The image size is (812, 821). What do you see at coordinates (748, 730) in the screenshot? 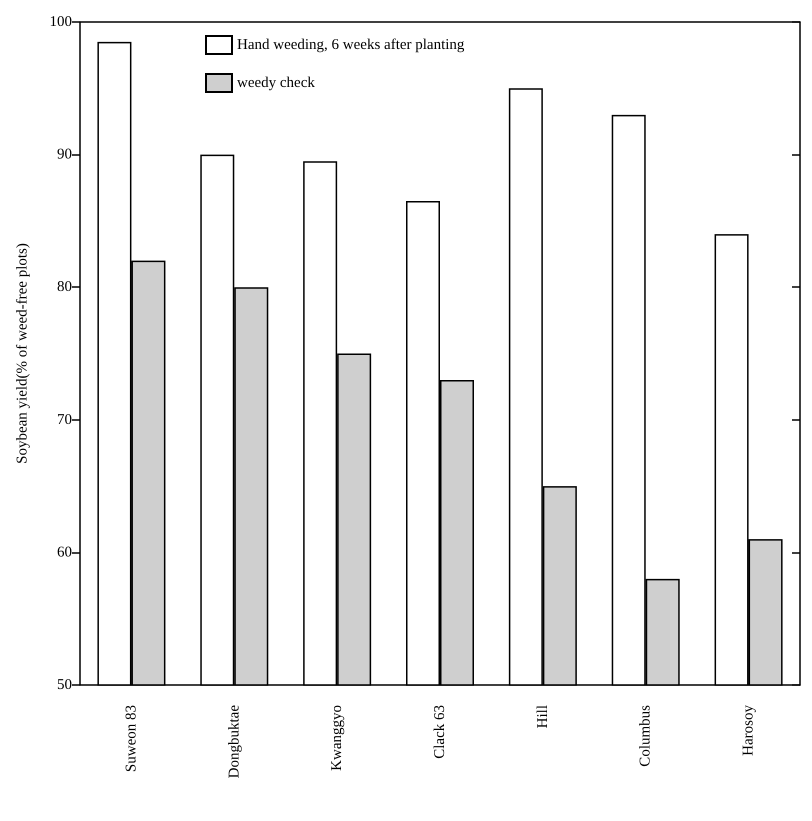
I see `x-tick-label: Harosoy` at bounding box center [748, 730].